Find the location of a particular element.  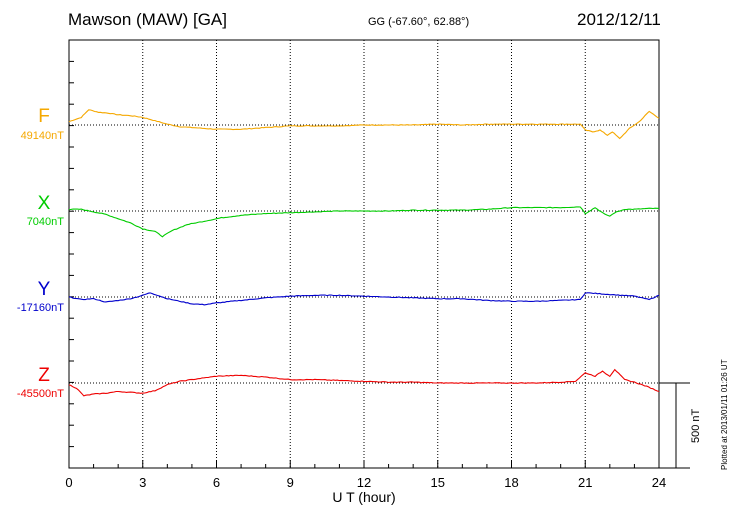

scale-bar-label: 500 nT is located at coordinates (696, 425).